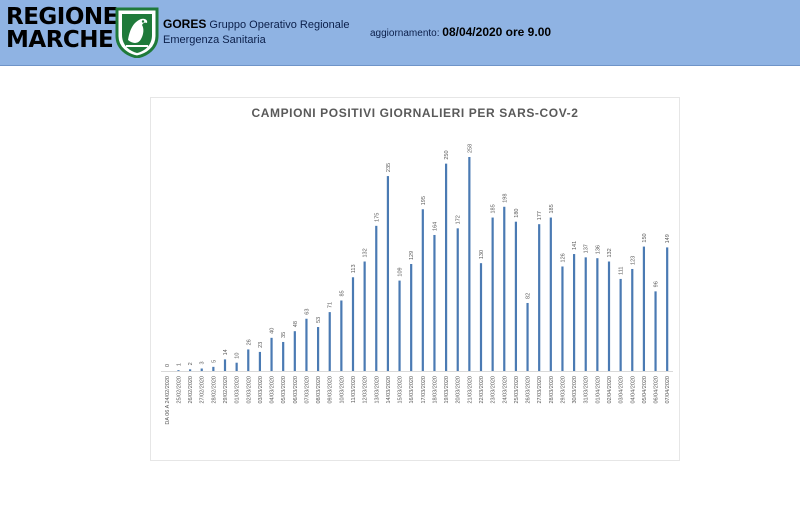 The image size is (800, 516). Describe the element at coordinates (540, 390) in the screenshot. I see `x-tick-label: 27/03/2020` at that location.